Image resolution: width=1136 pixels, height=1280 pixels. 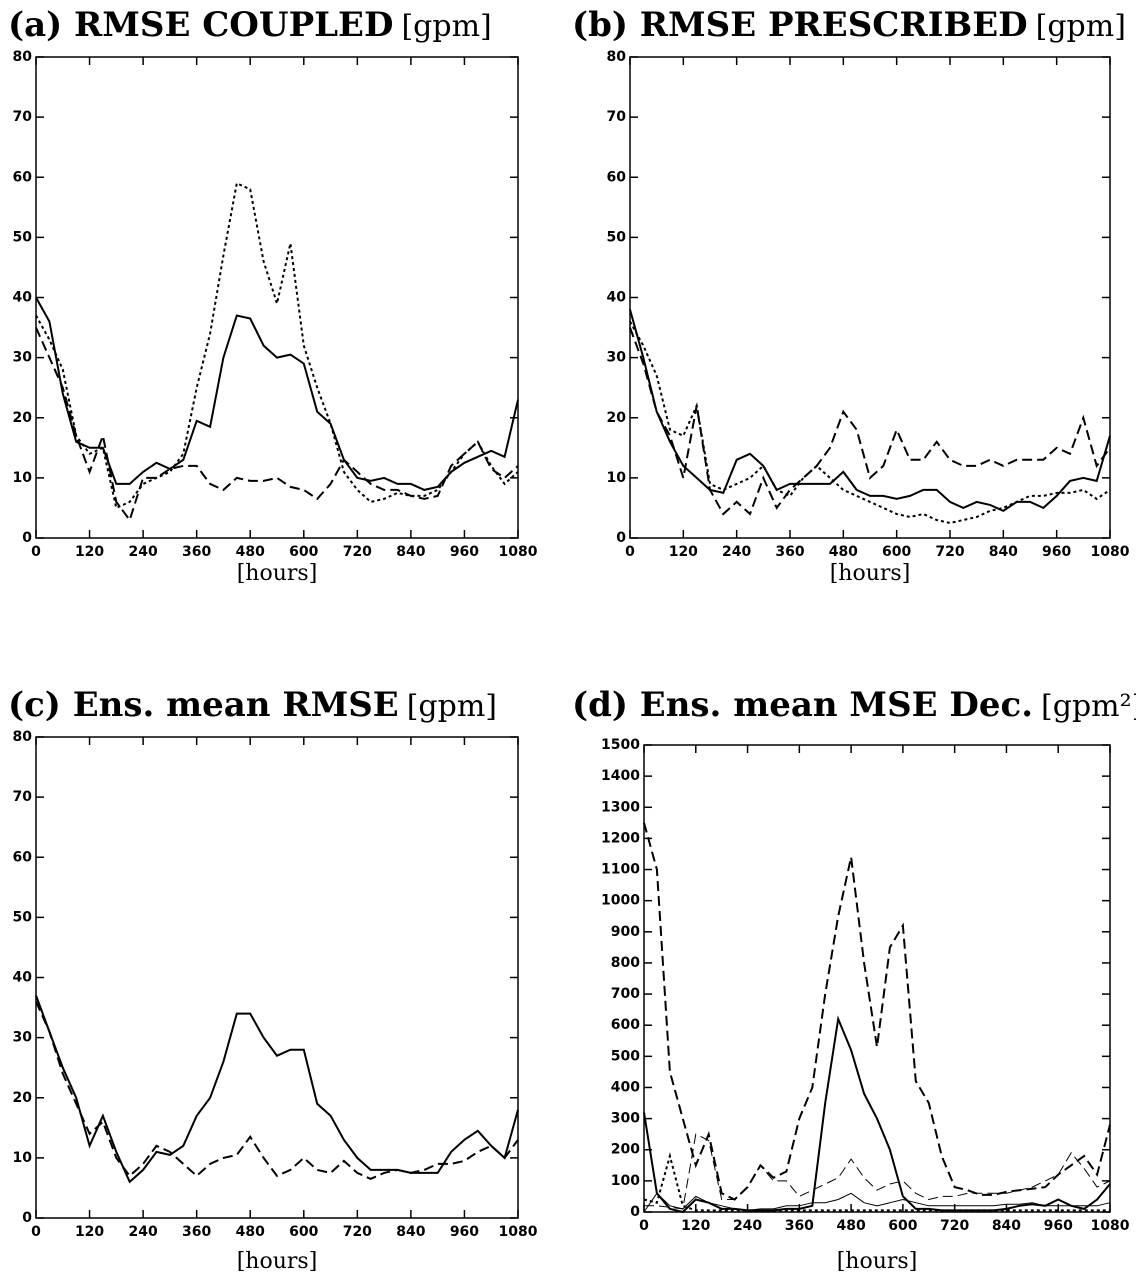 What do you see at coordinates (620, 776) in the screenshot?
I see `y-tick-label: 1400` at bounding box center [620, 776].